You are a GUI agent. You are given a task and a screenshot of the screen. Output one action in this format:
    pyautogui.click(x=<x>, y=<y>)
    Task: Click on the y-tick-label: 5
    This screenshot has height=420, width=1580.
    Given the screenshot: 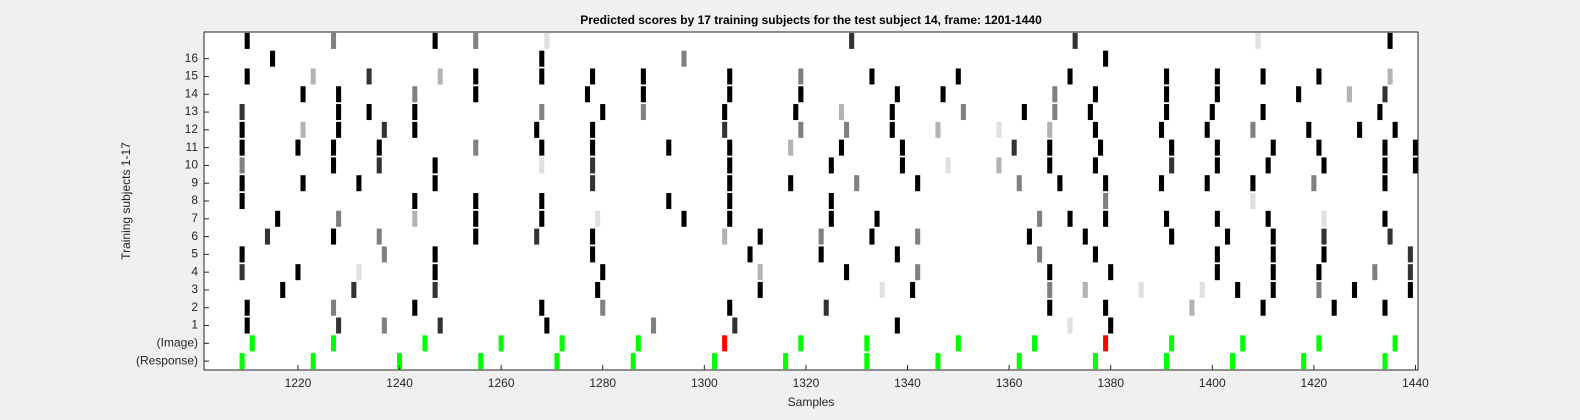 What is the action you would take?
    pyautogui.click(x=194, y=254)
    